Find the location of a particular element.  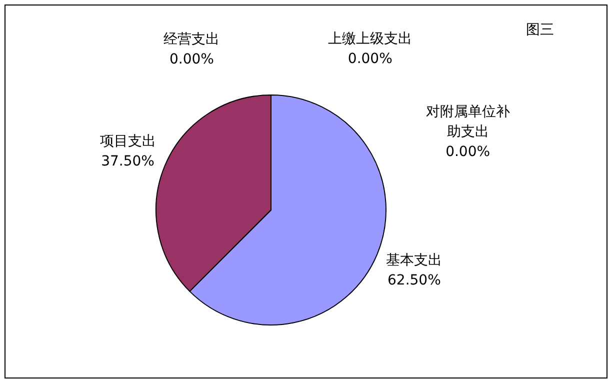

slice-label: 项目支出 is located at coordinates (128, 142).